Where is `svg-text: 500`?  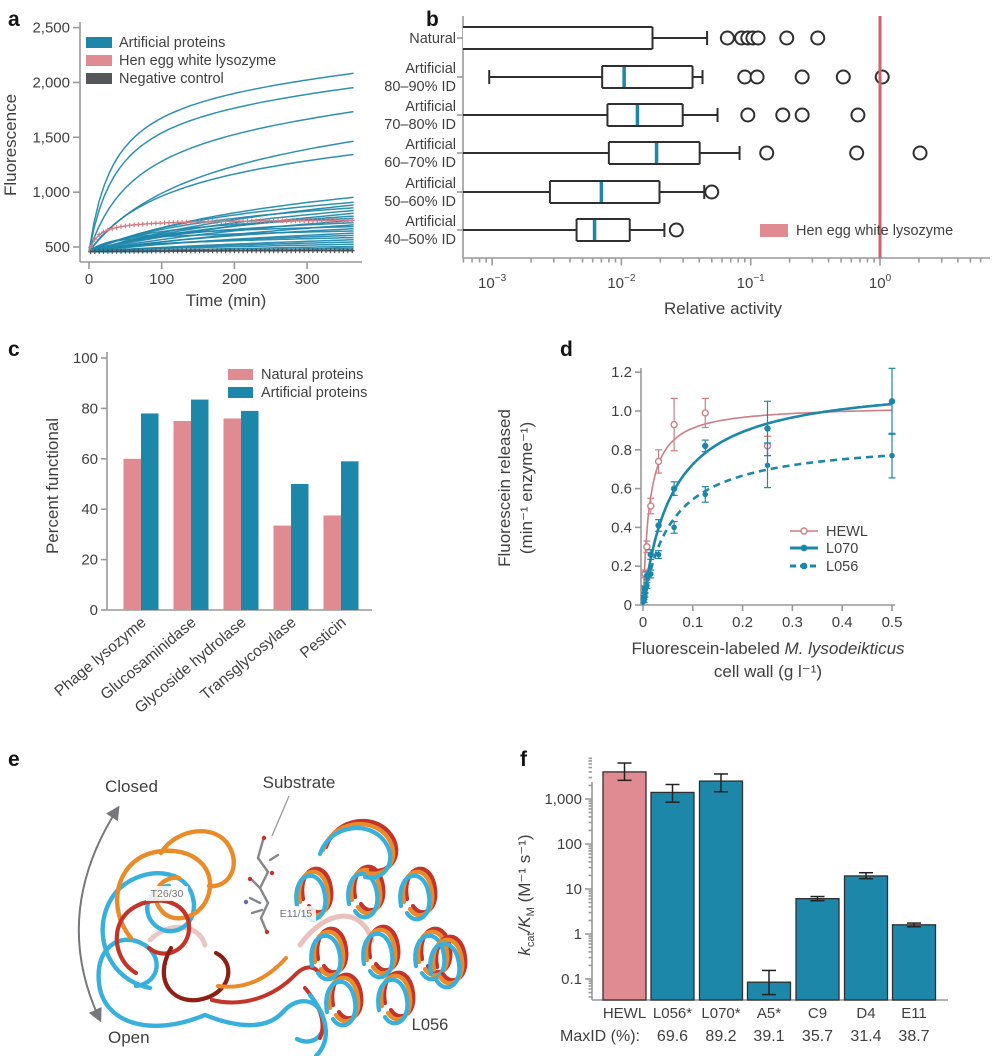
svg-text: 500 is located at coordinates (57, 247).